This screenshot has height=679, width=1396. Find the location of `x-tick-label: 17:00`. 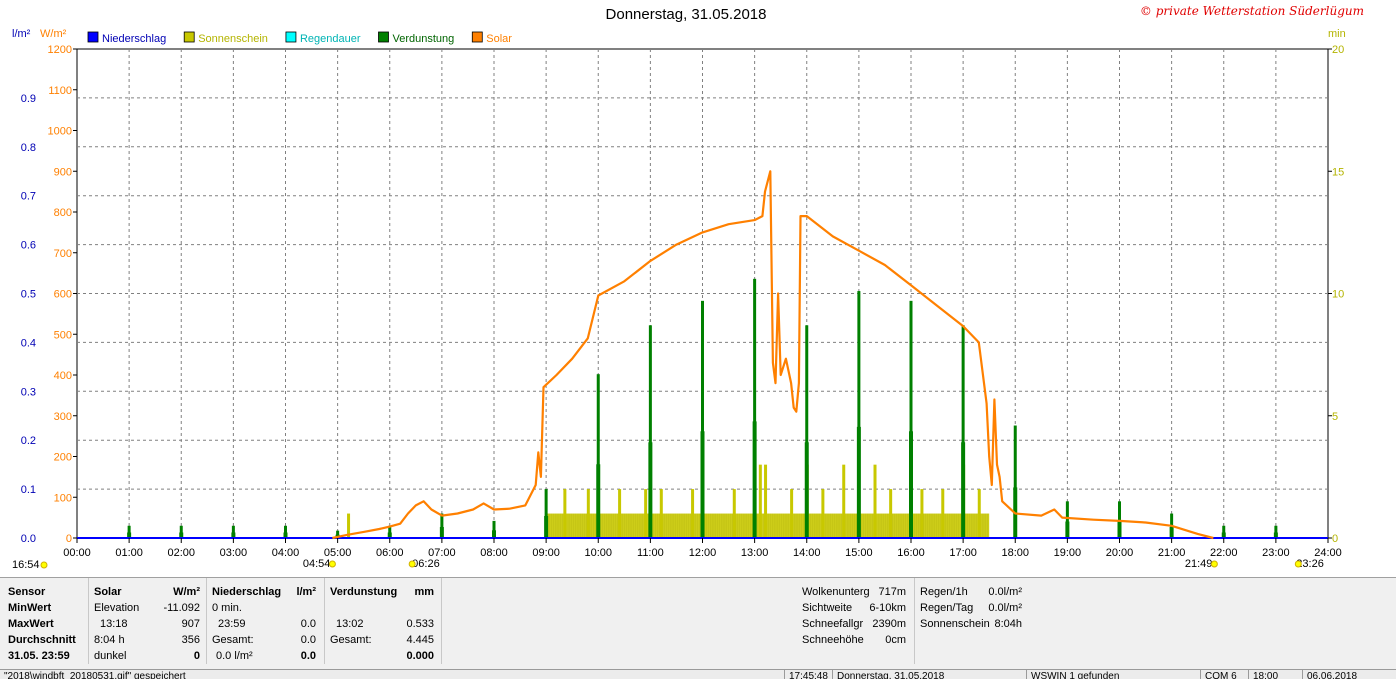

x-tick-label: 17:00 is located at coordinates (963, 553).